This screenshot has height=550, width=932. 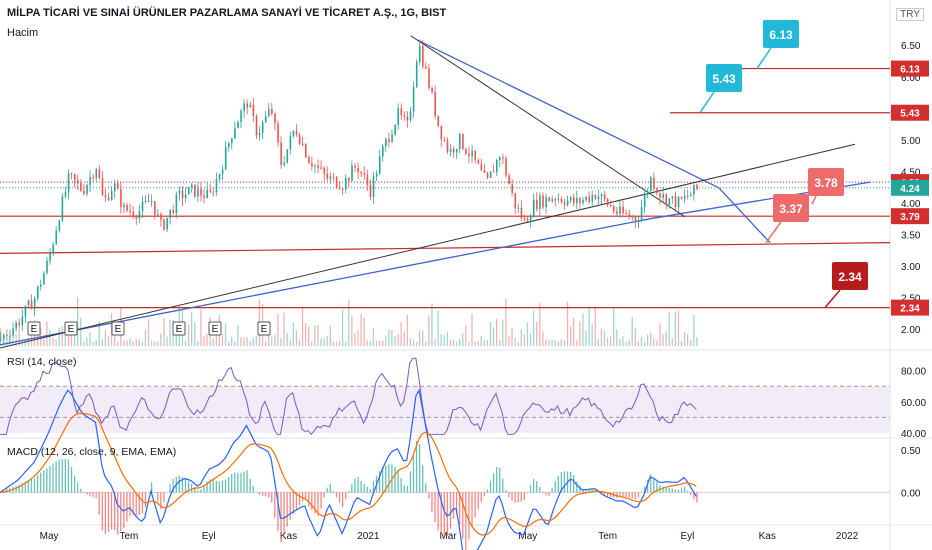 I want to click on macd-pane-label: MACD (12, 26, close, 9, EMA, EMA), so click(x=92, y=452).